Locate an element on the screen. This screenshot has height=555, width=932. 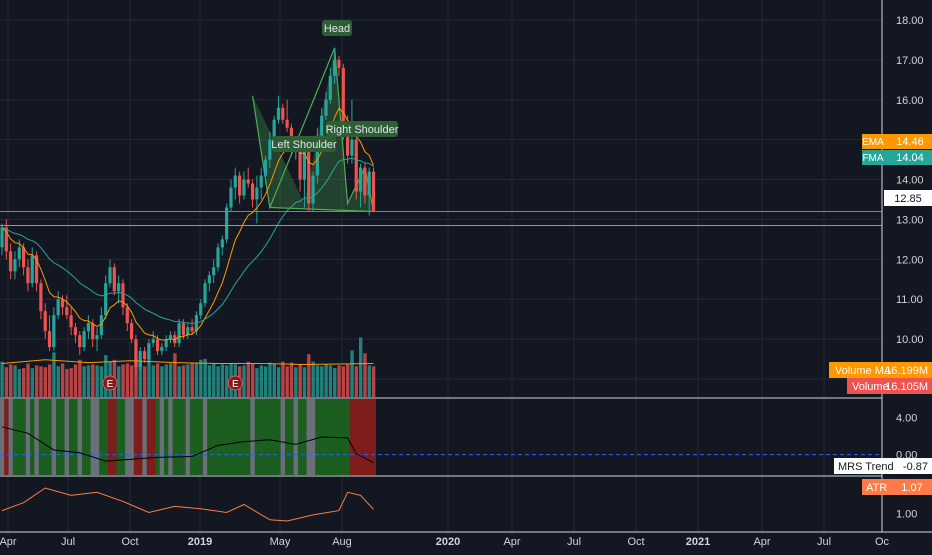
time-tick-label: Jul is located at coordinates (574, 542).